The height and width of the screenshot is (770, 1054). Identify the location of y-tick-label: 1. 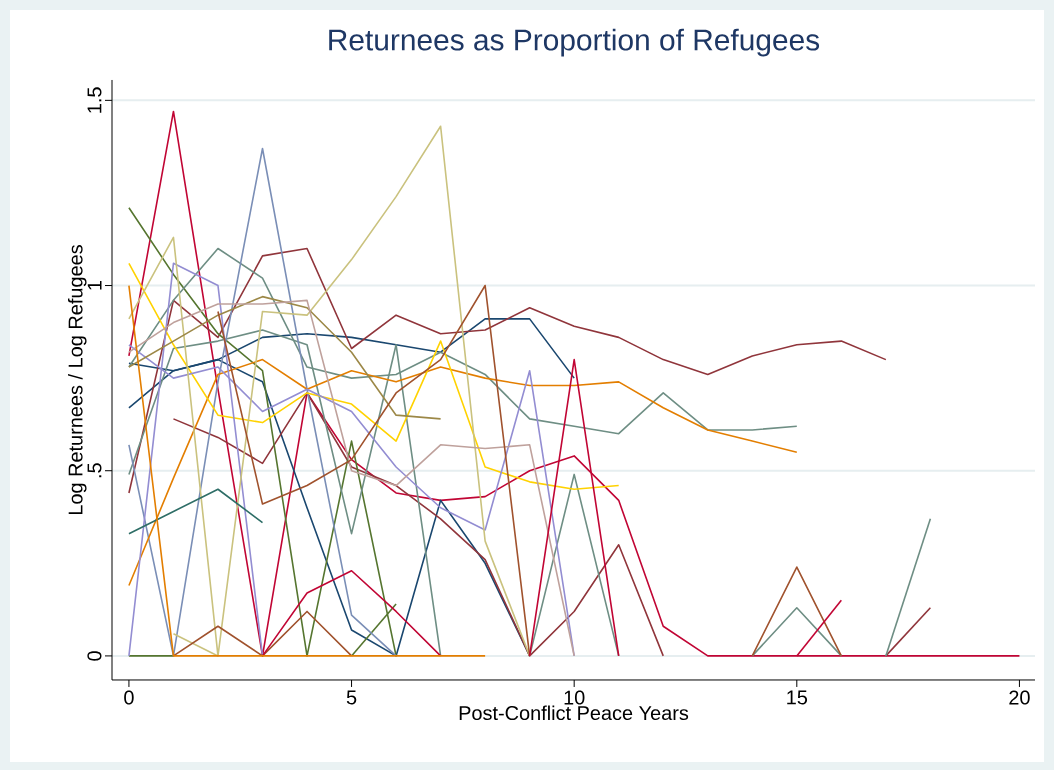
(94, 285).